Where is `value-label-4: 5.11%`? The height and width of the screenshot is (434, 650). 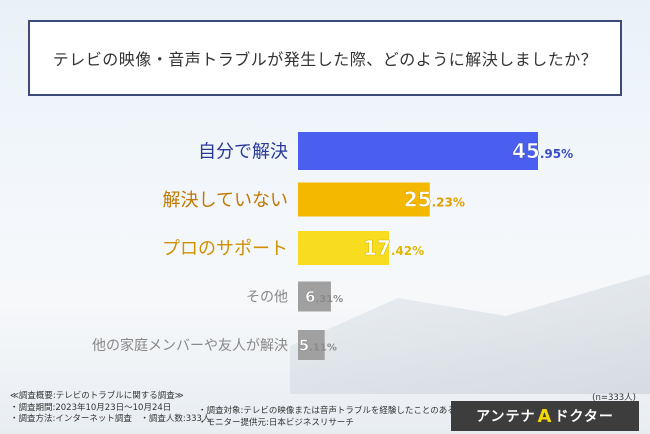 value-label-4: 5.11% is located at coordinates (318, 345).